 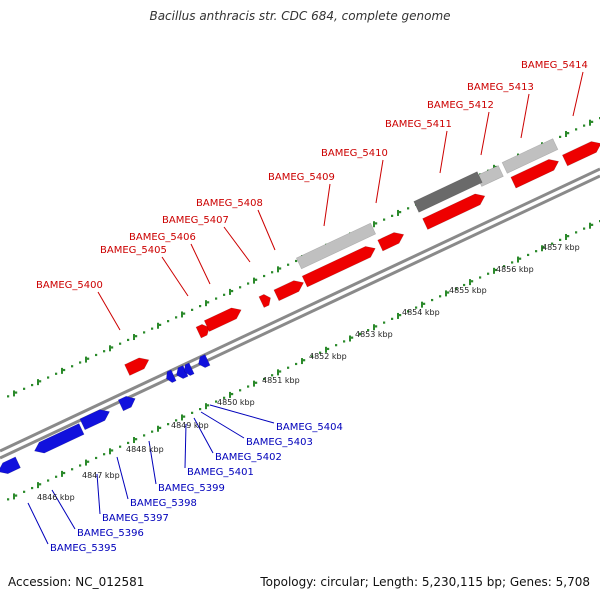 I want to click on reverse-gene-label: BAMEG_5398, so click(x=163, y=503).